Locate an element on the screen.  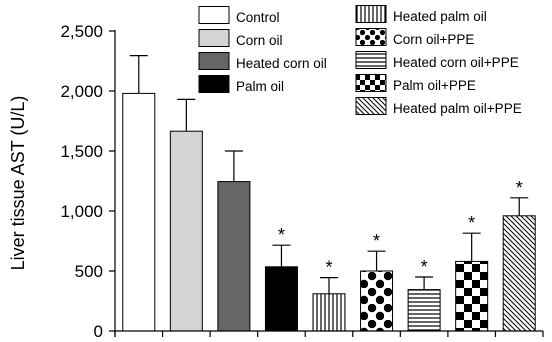
y-tick-label: 2,000 is located at coordinates (81, 91).